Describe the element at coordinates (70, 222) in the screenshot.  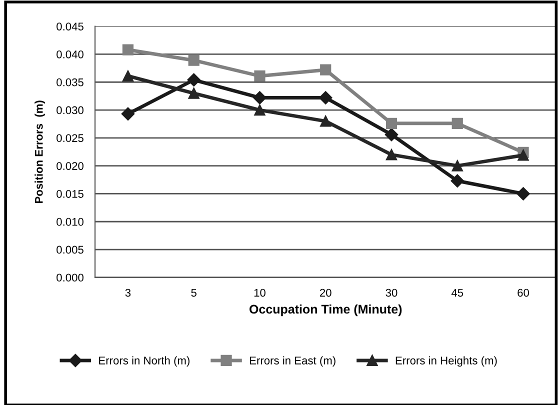
I see `y-tick-label: 0.010` at that location.